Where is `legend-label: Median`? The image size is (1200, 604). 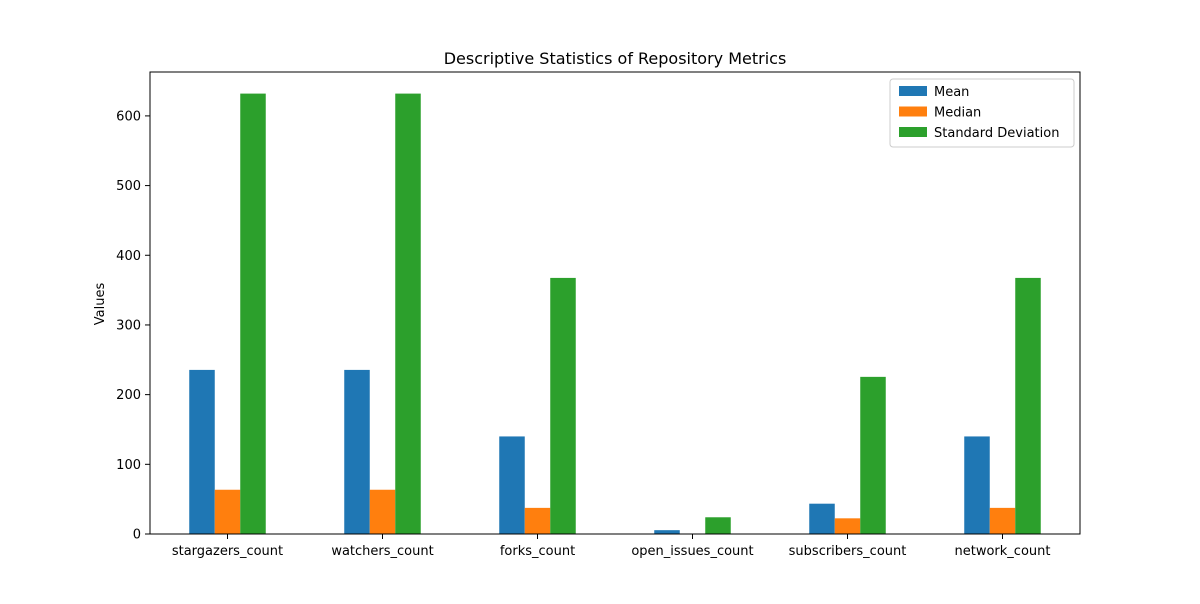 legend-label: Median is located at coordinates (957, 113).